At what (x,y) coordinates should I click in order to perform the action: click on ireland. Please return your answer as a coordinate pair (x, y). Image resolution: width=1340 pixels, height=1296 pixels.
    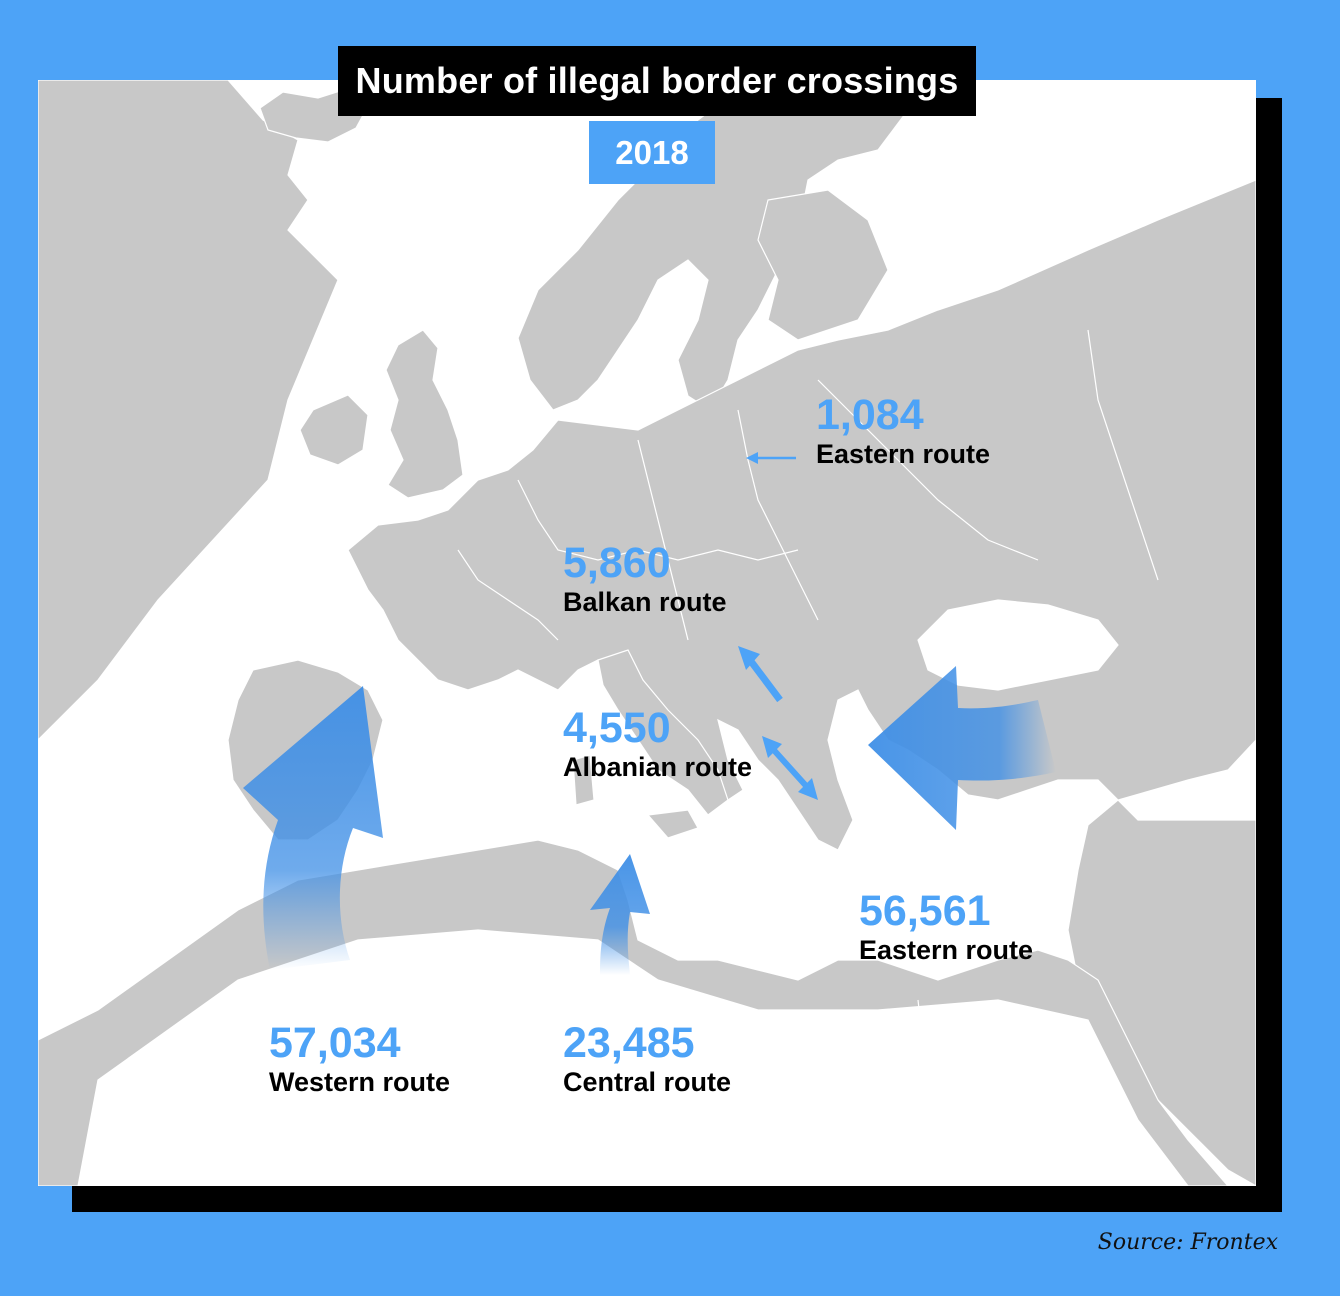
    Looking at the image, I should click on (334, 430).